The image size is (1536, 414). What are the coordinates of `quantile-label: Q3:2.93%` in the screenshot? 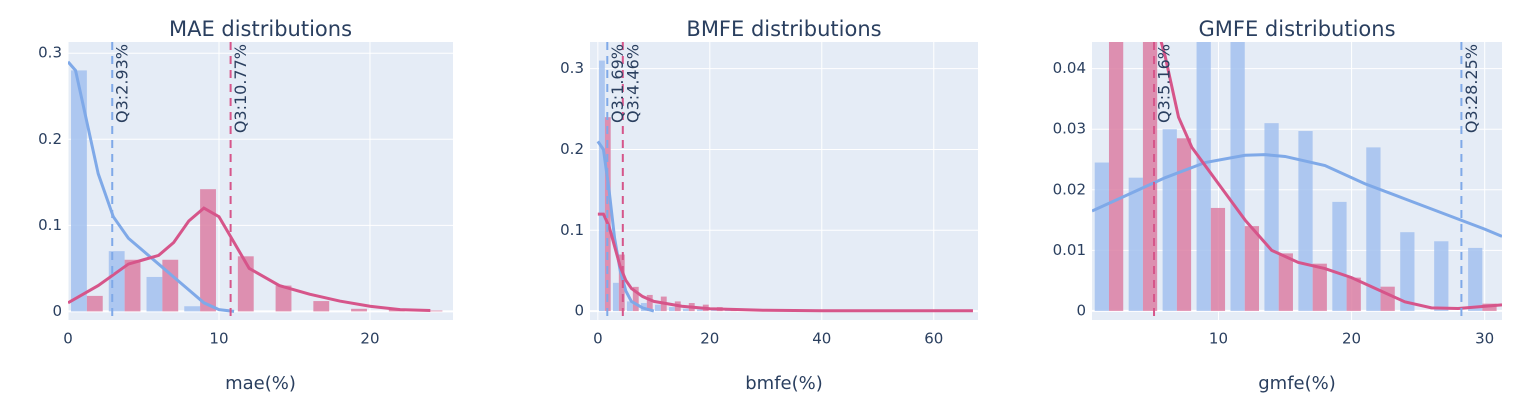 It's located at (122, 83).